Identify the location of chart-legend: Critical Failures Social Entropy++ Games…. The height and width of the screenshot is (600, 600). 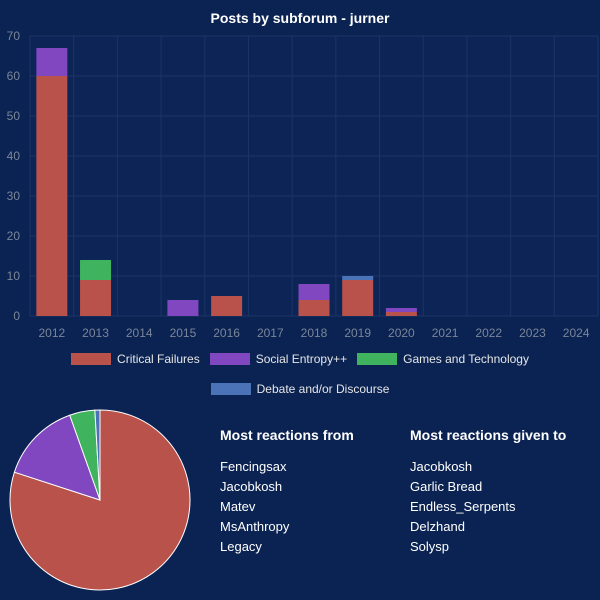
(300, 374).